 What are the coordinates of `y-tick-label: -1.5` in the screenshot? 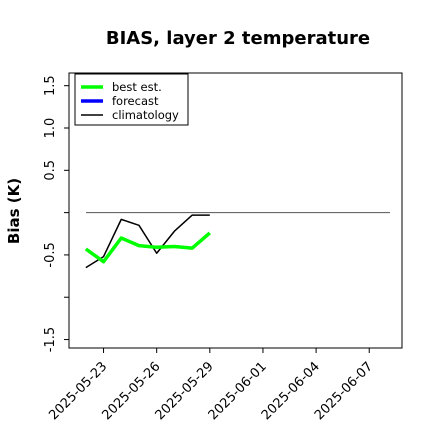 It's located at (50, 339).